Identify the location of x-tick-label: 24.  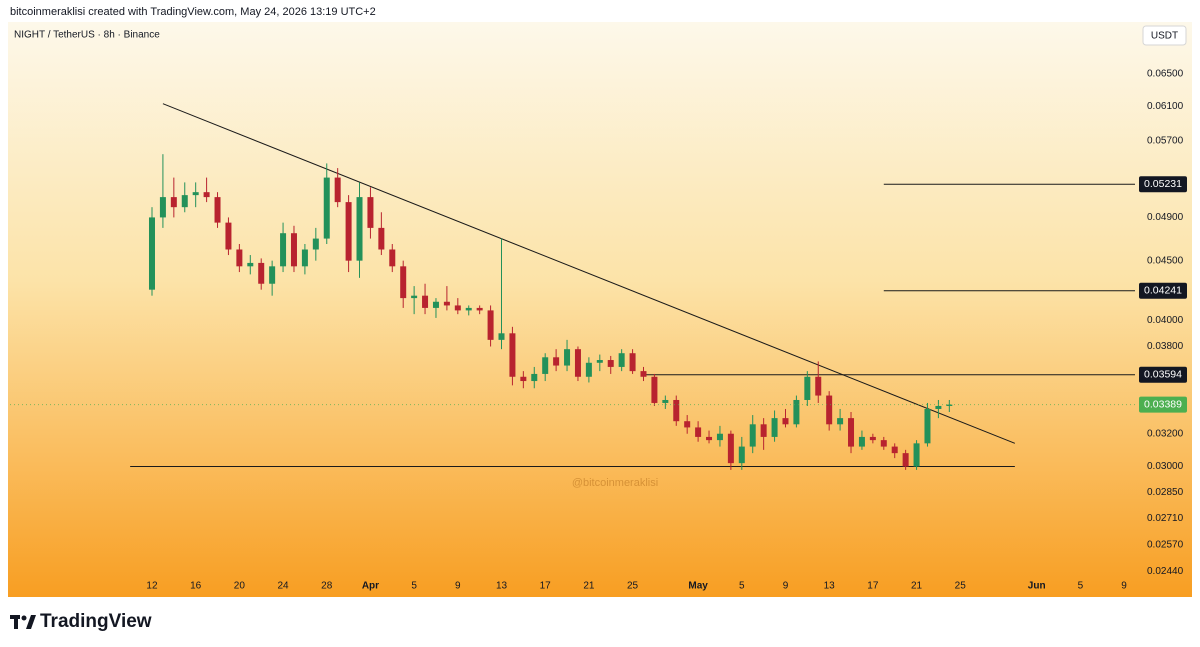
(283, 586).